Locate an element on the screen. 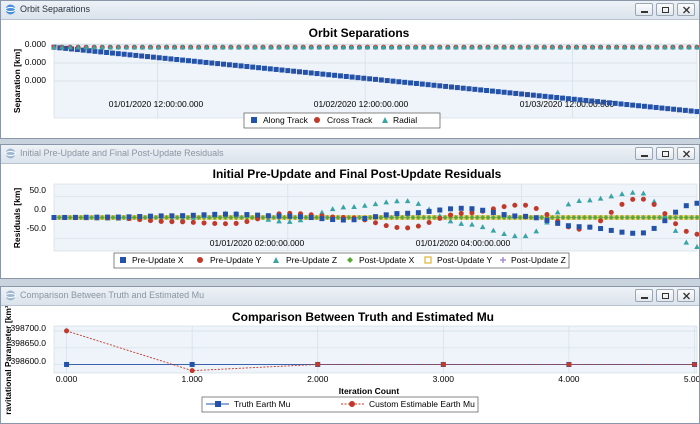 This screenshot has width=700, height=424. legend-marker-post-update-x is located at coordinates (350, 260).